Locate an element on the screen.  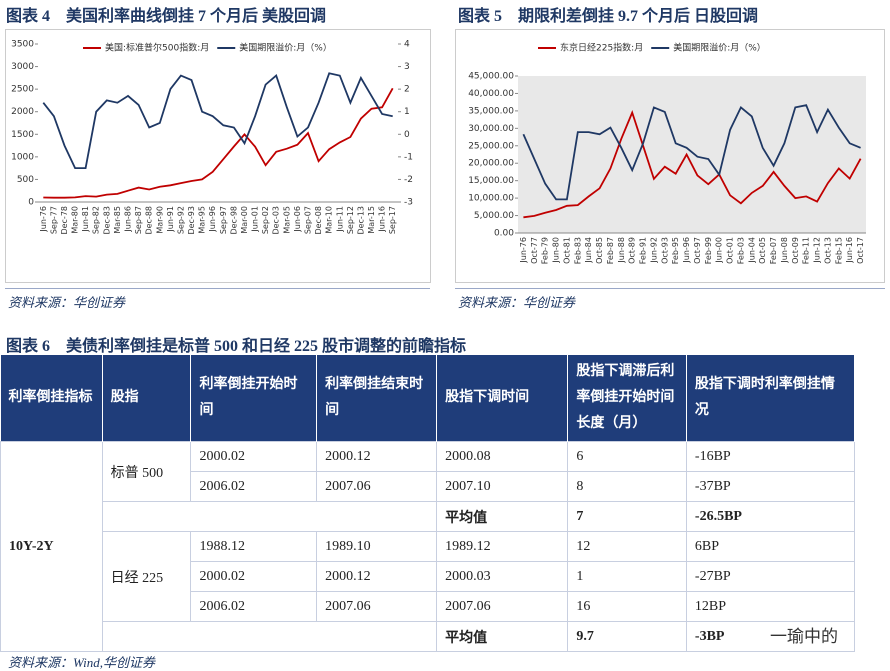
x-tick-label: Oct-09 is located at coordinates (795, 250).